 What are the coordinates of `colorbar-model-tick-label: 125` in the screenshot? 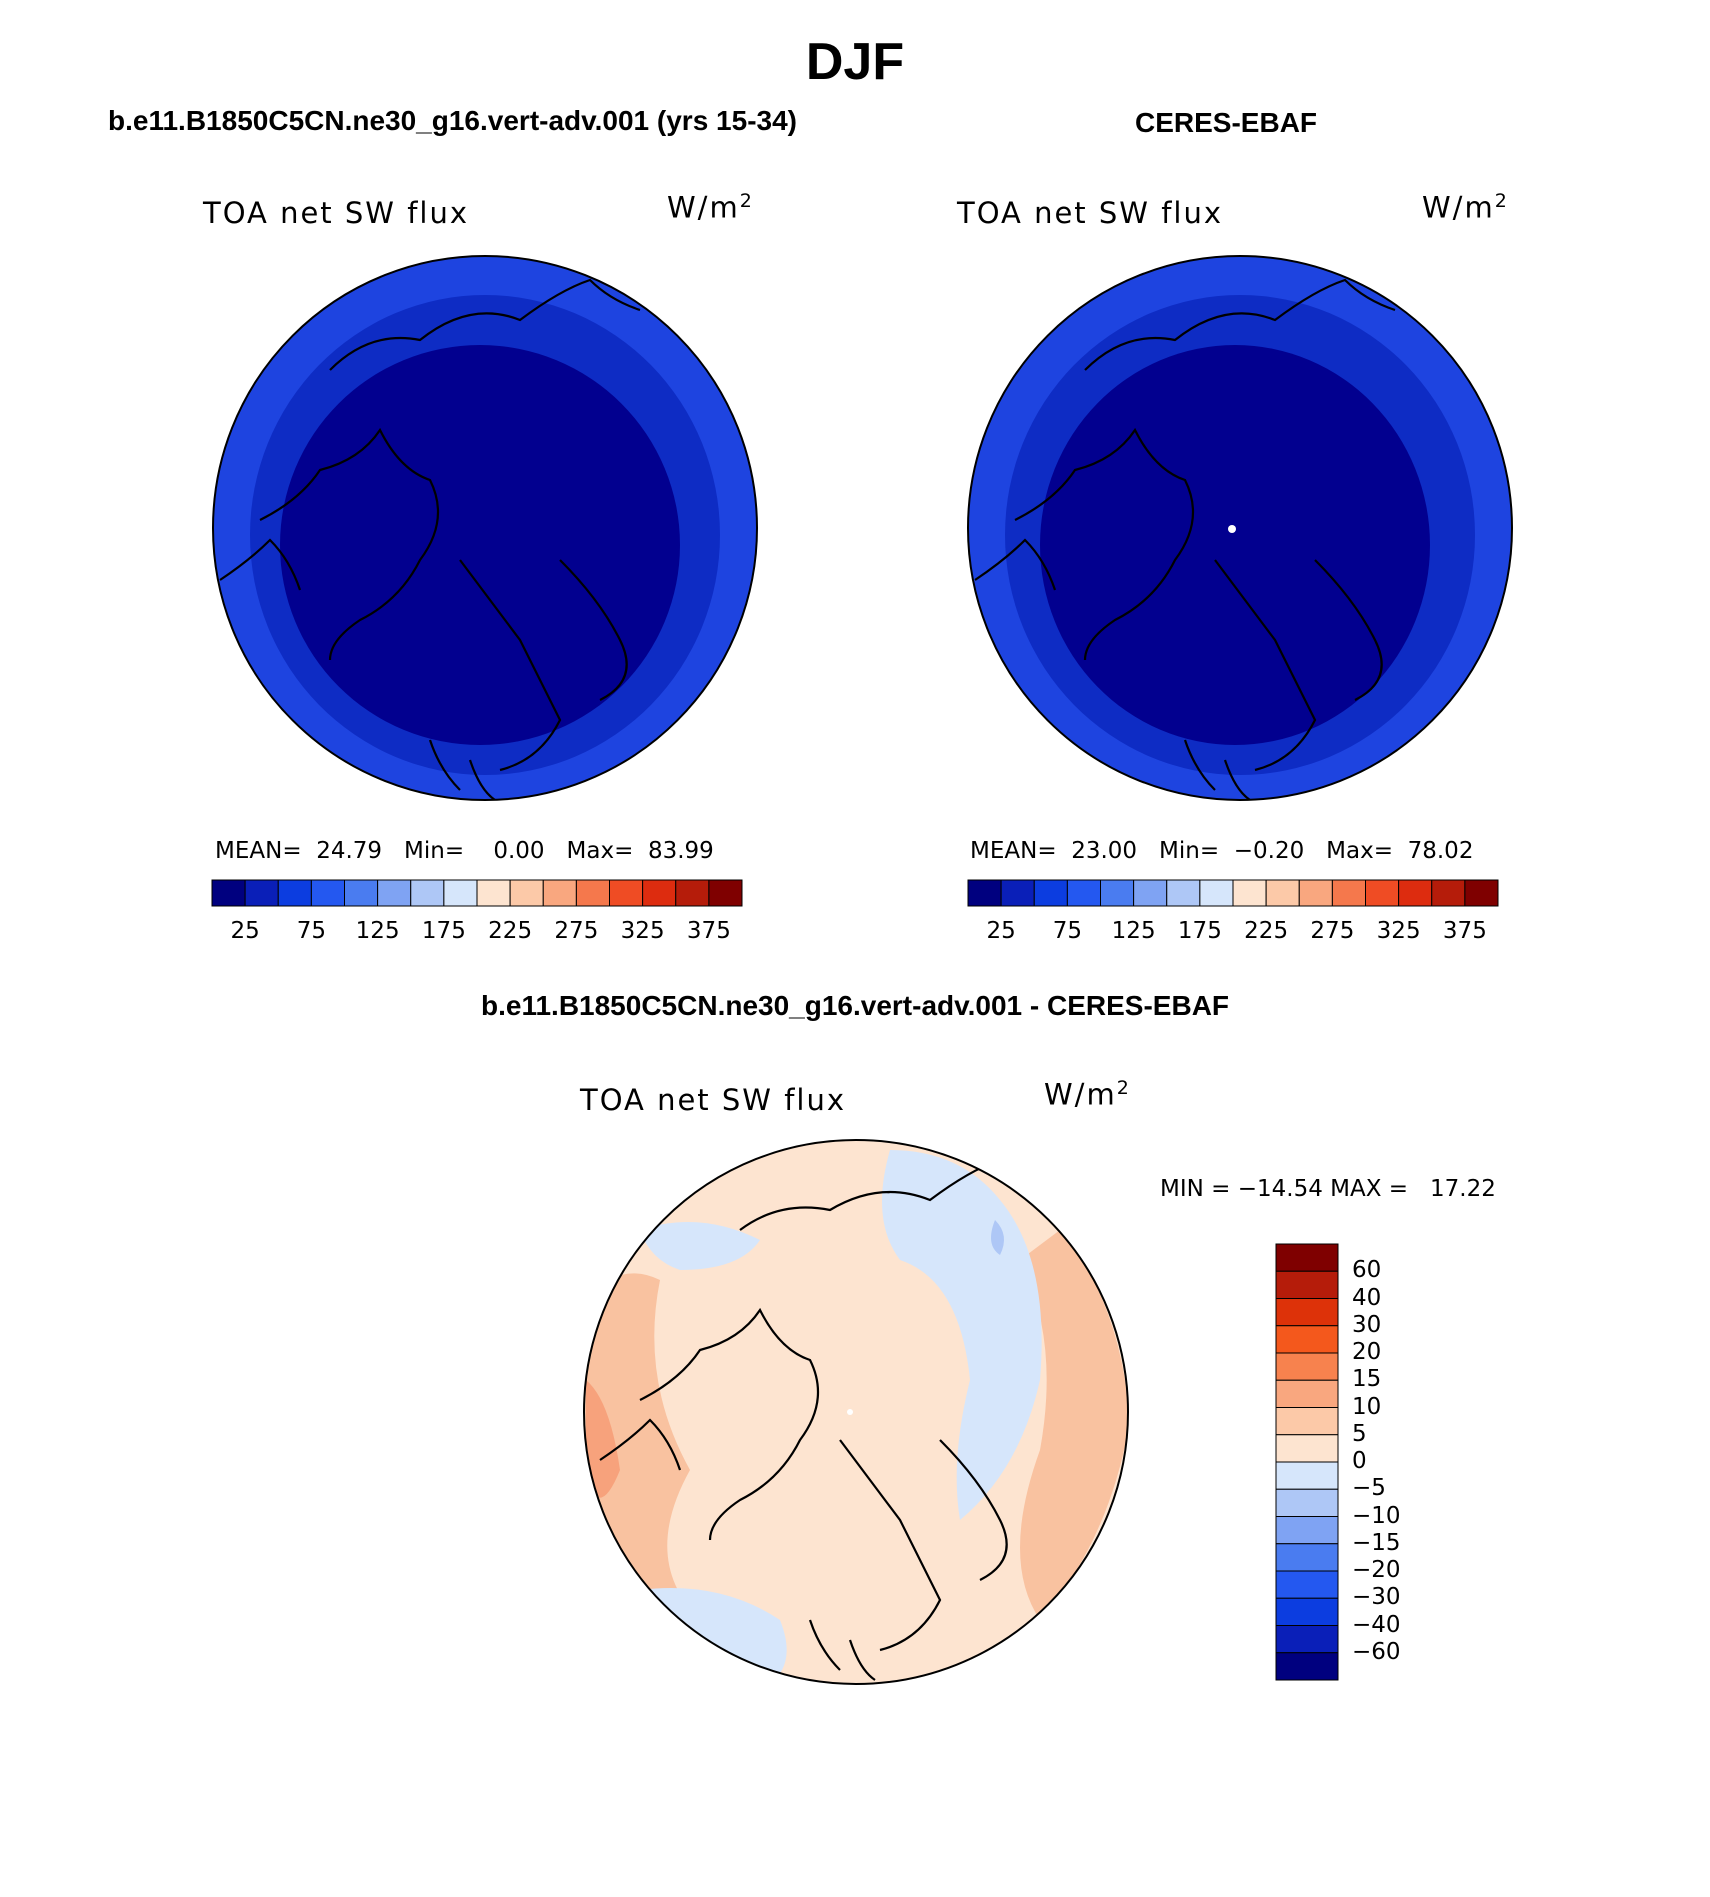 It's located at (377, 931).